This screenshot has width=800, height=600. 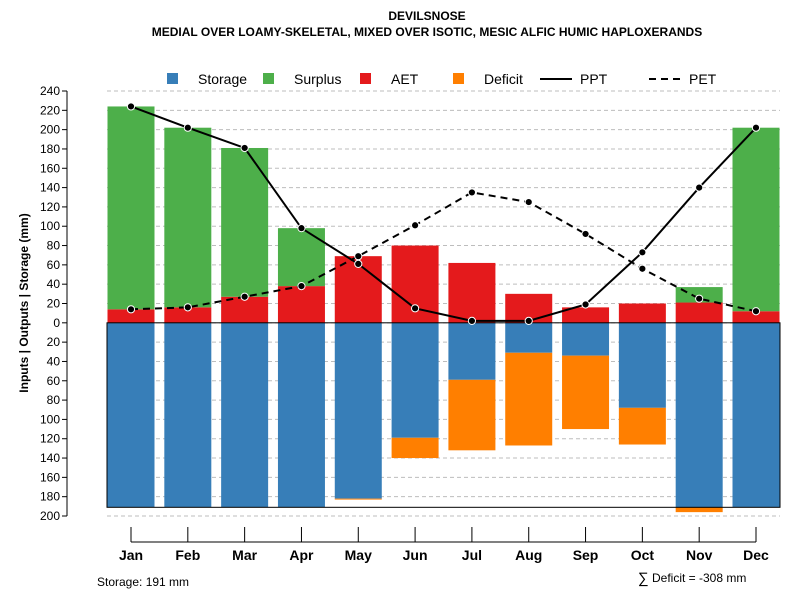 What do you see at coordinates (244, 555) in the screenshot?
I see `x-tick-label: Mar` at bounding box center [244, 555].